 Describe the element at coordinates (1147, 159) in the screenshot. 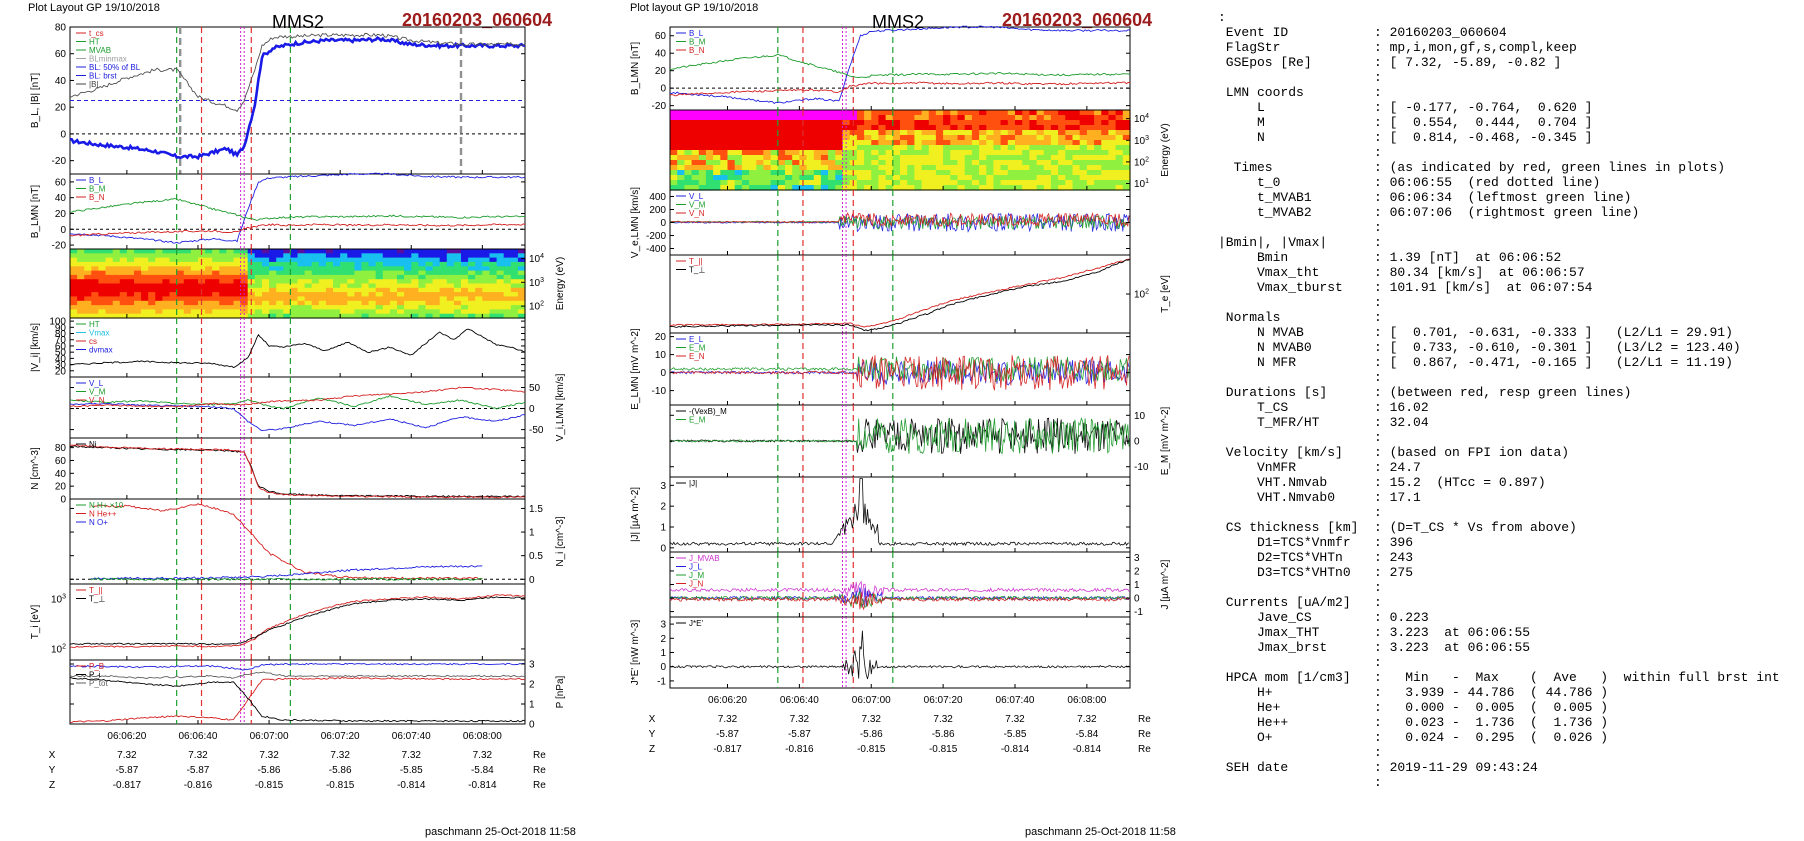

I see `tick-exponent: 2` at that location.